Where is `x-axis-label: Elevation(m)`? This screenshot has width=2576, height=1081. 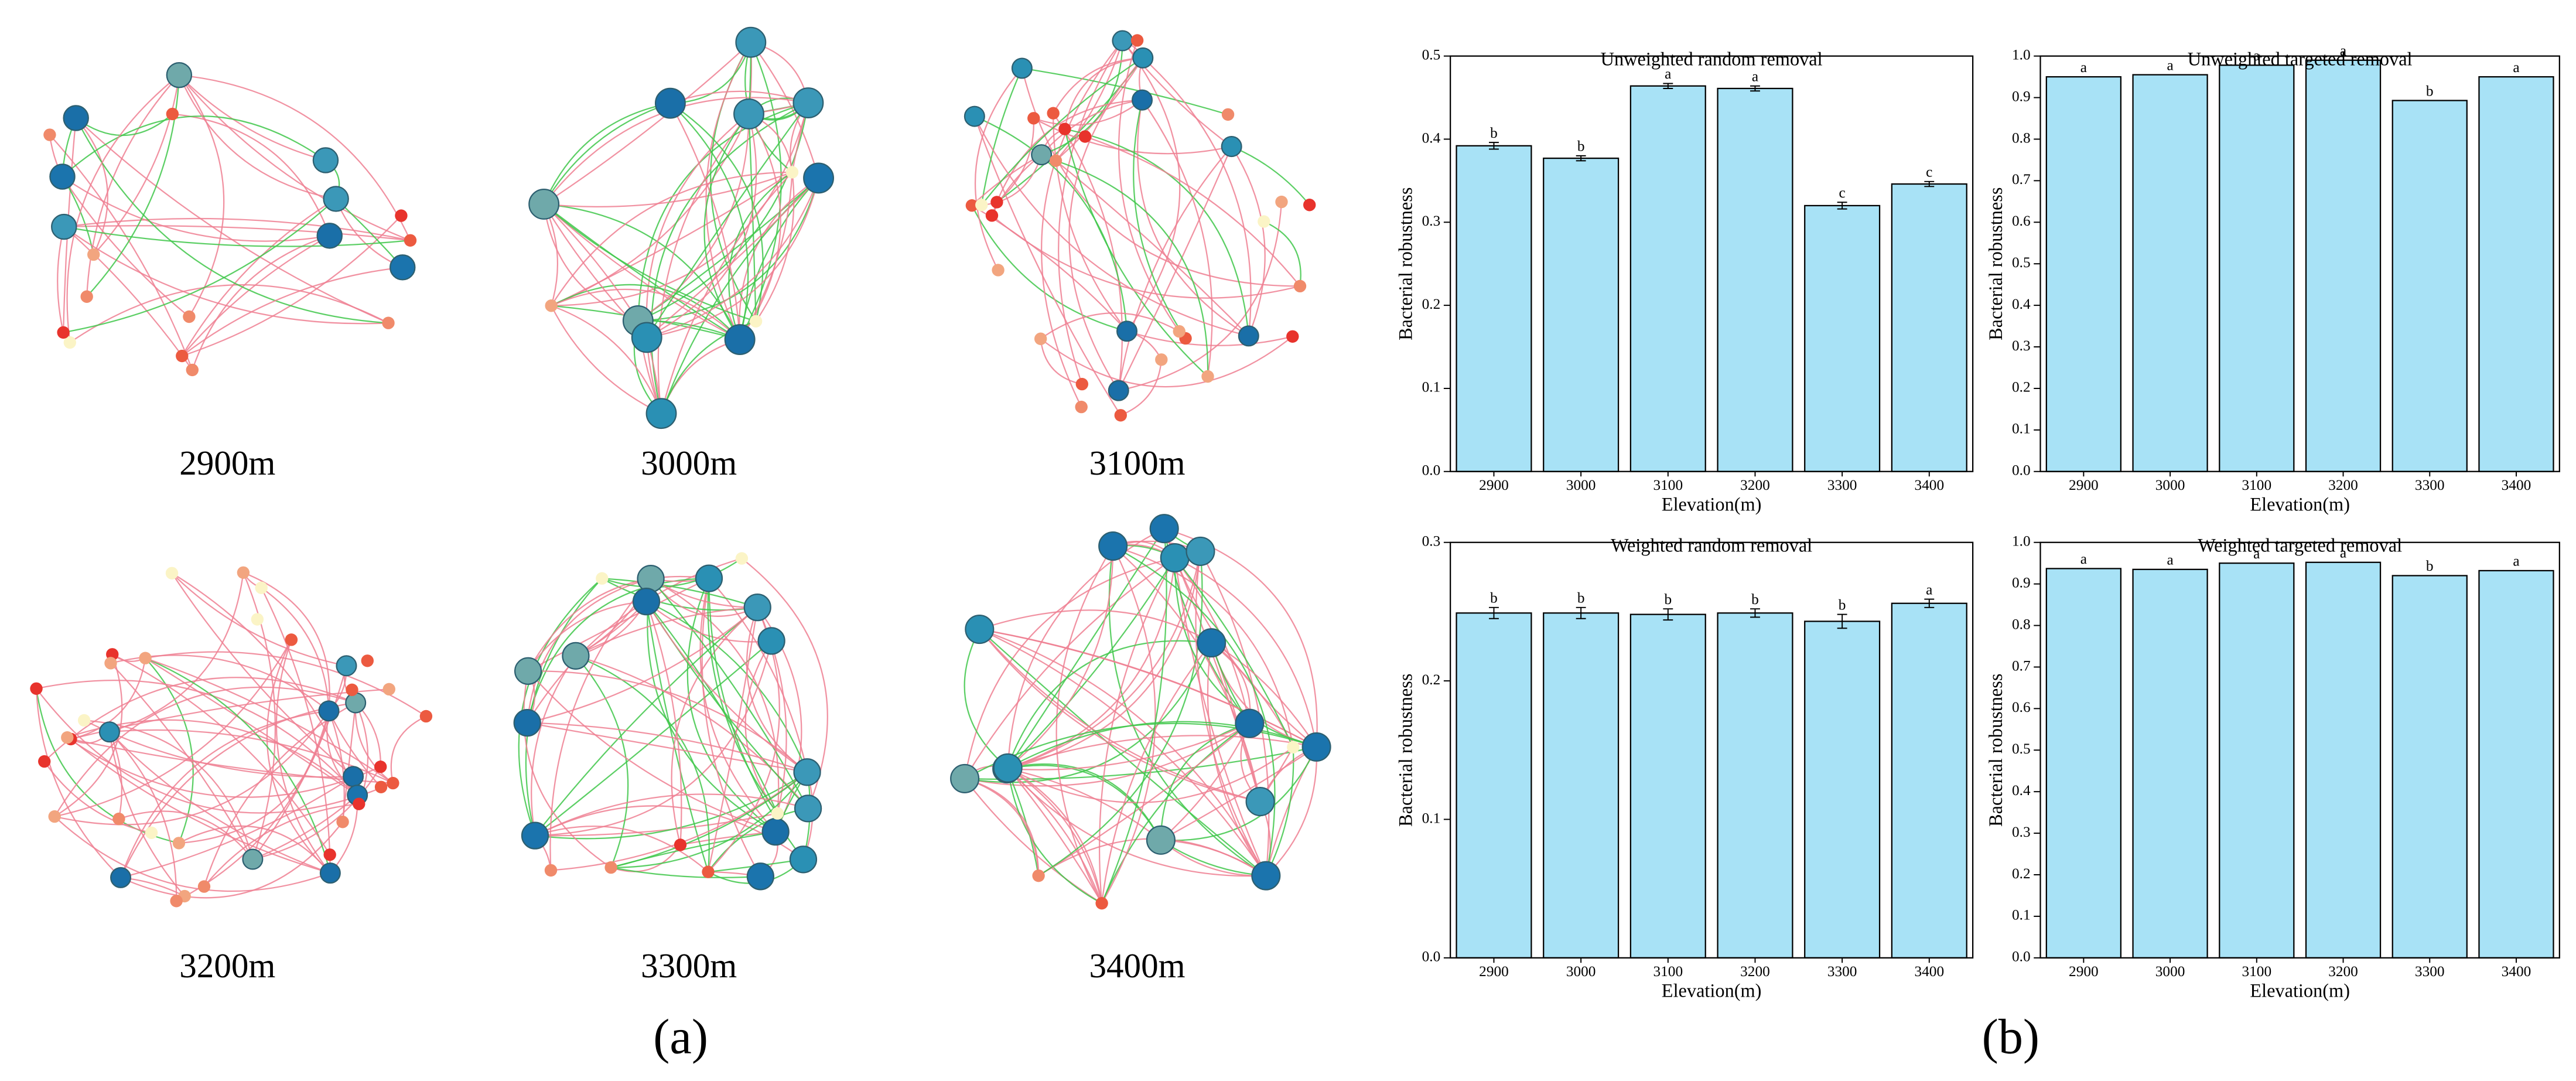
x-axis-label: Elevation(m) is located at coordinates (2300, 503).